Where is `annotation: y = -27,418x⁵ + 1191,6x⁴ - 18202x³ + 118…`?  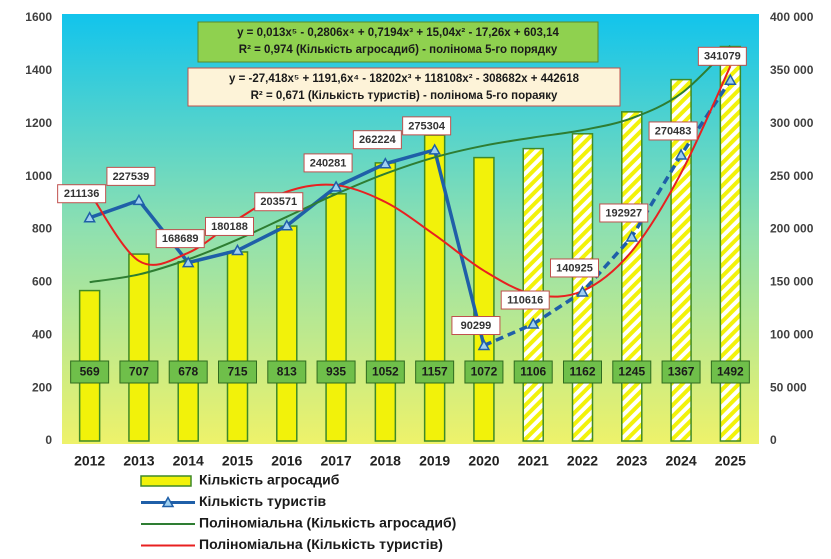
annotation: y = -27,418x⁵ + 1191,6x⁴ - 18202x³ + 118… is located at coordinates (404, 79).